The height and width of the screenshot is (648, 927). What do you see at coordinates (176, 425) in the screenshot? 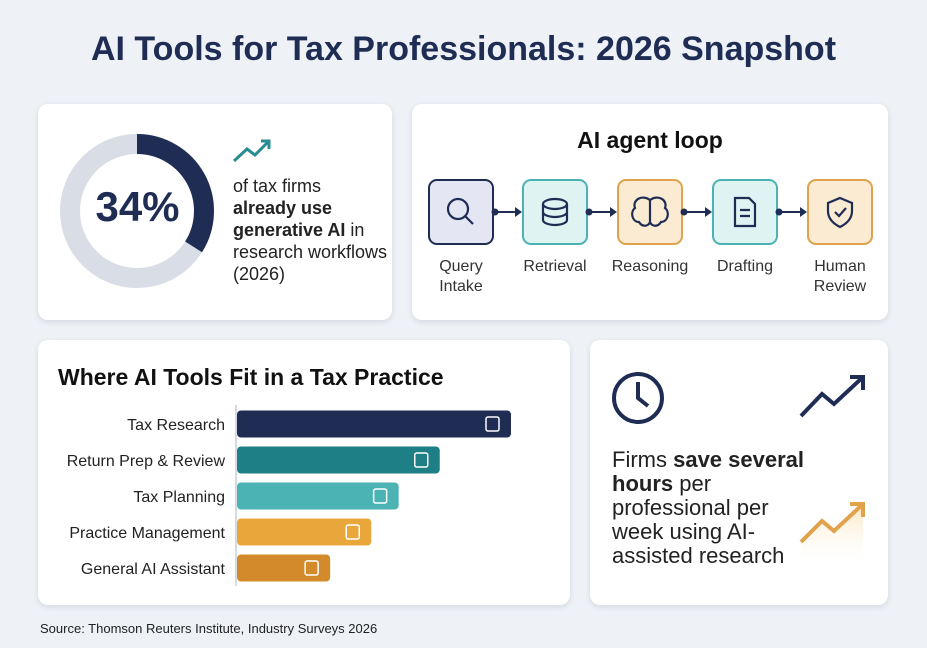
I see `category-label: Tax Research` at bounding box center [176, 425].